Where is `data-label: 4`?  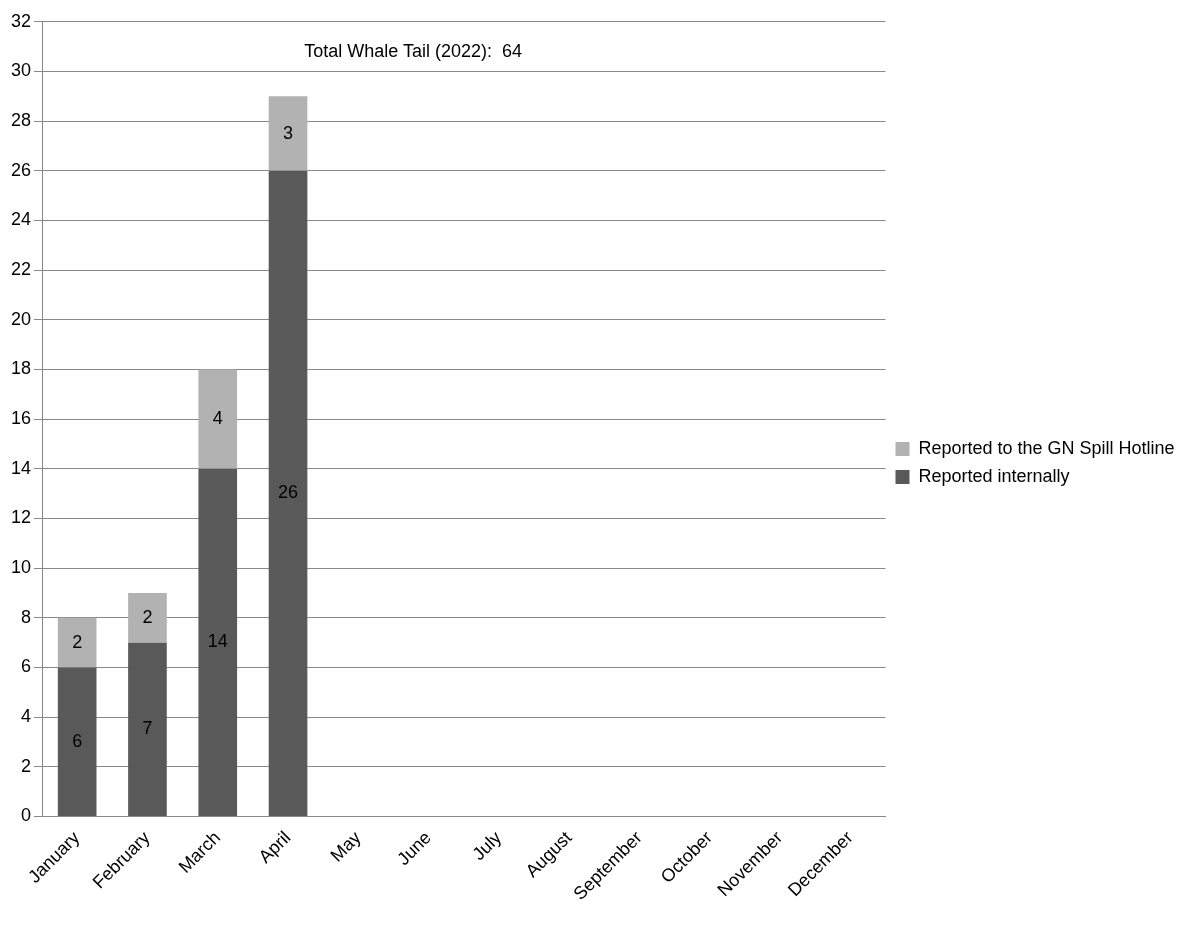 data-label: 4 is located at coordinates (217, 418).